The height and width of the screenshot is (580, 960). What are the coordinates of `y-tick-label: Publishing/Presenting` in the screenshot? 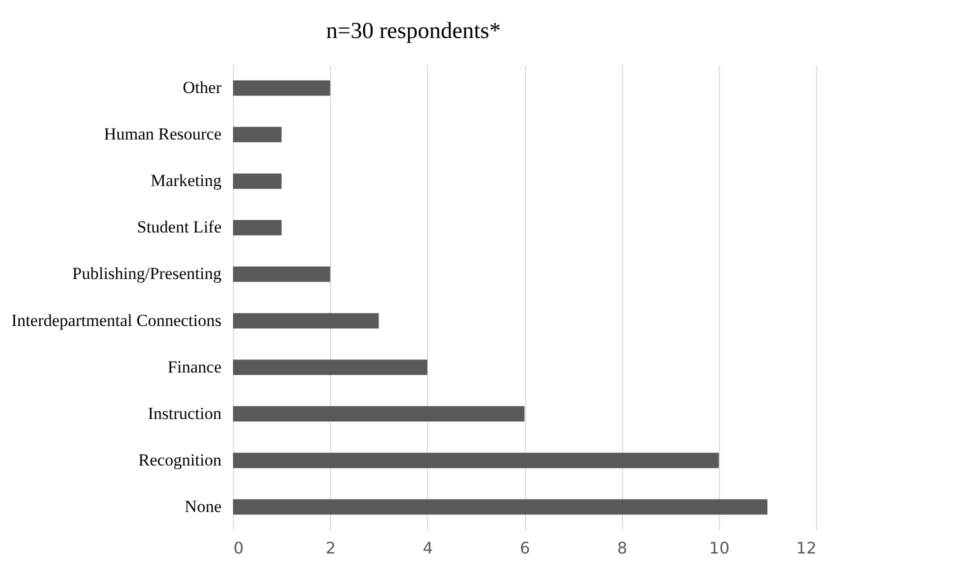 It's located at (147, 274).